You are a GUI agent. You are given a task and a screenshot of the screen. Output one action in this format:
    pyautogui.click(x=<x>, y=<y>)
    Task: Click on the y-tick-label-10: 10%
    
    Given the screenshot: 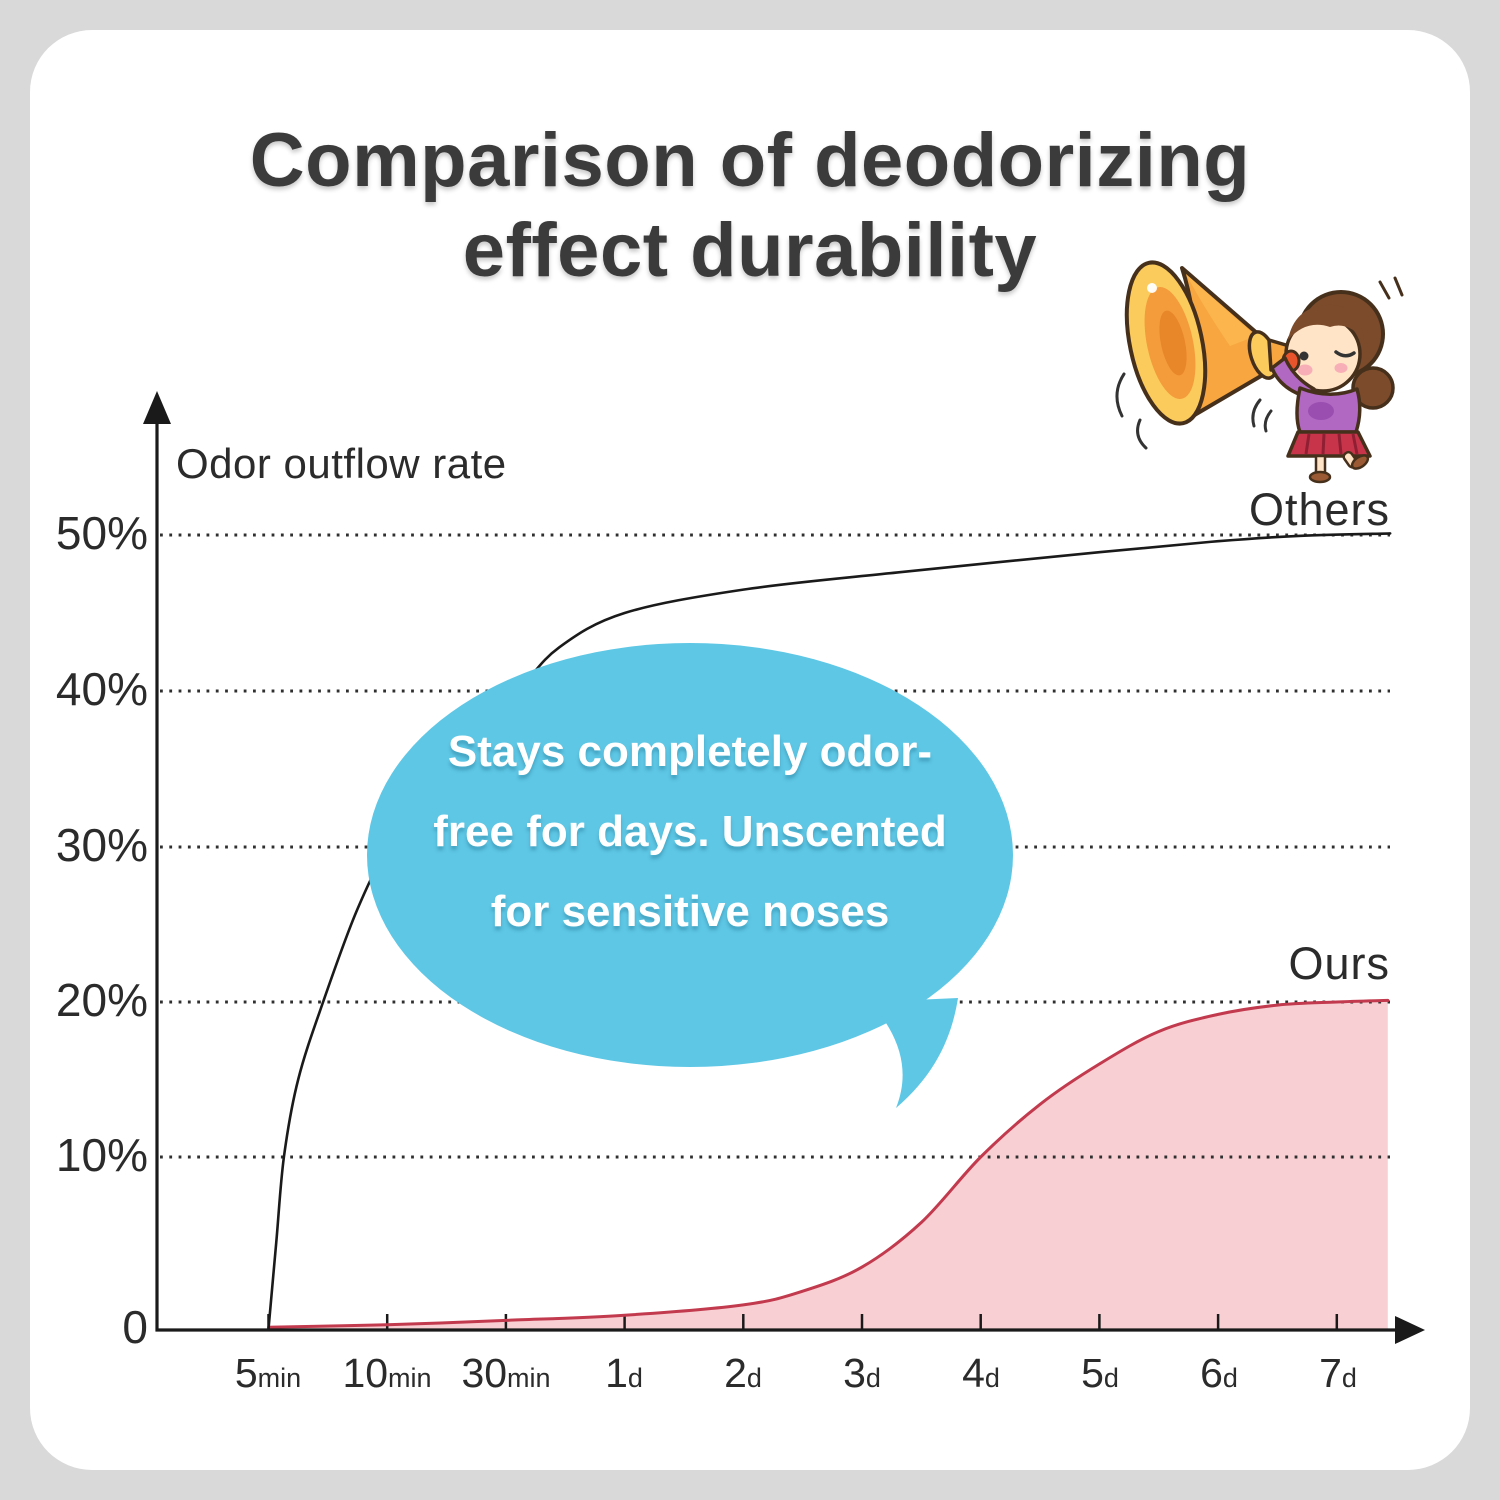 What is the action you would take?
    pyautogui.click(x=101, y=1155)
    